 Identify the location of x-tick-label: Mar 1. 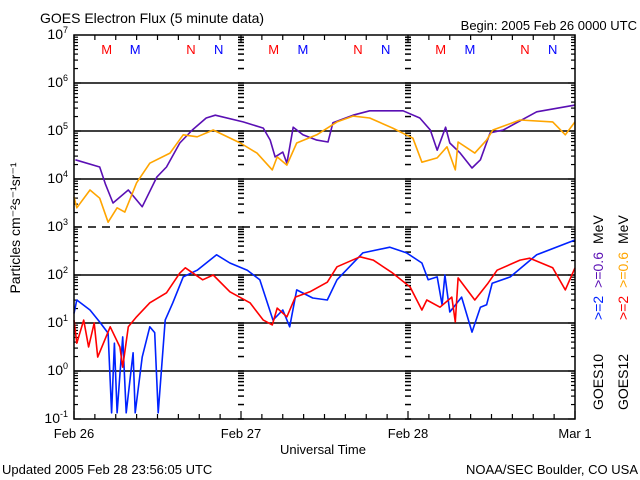
(574, 433).